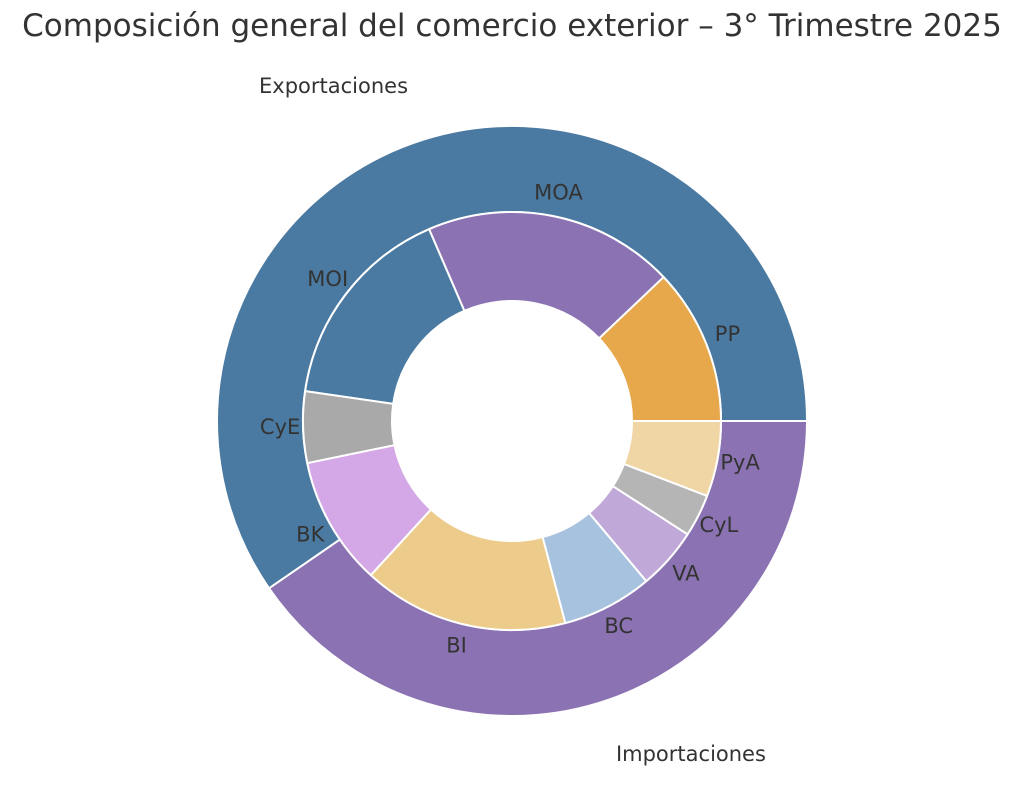 The image size is (1024, 804). What do you see at coordinates (333, 86) in the screenshot?
I see `outer-label-exportaciones: Exportaciones` at bounding box center [333, 86].